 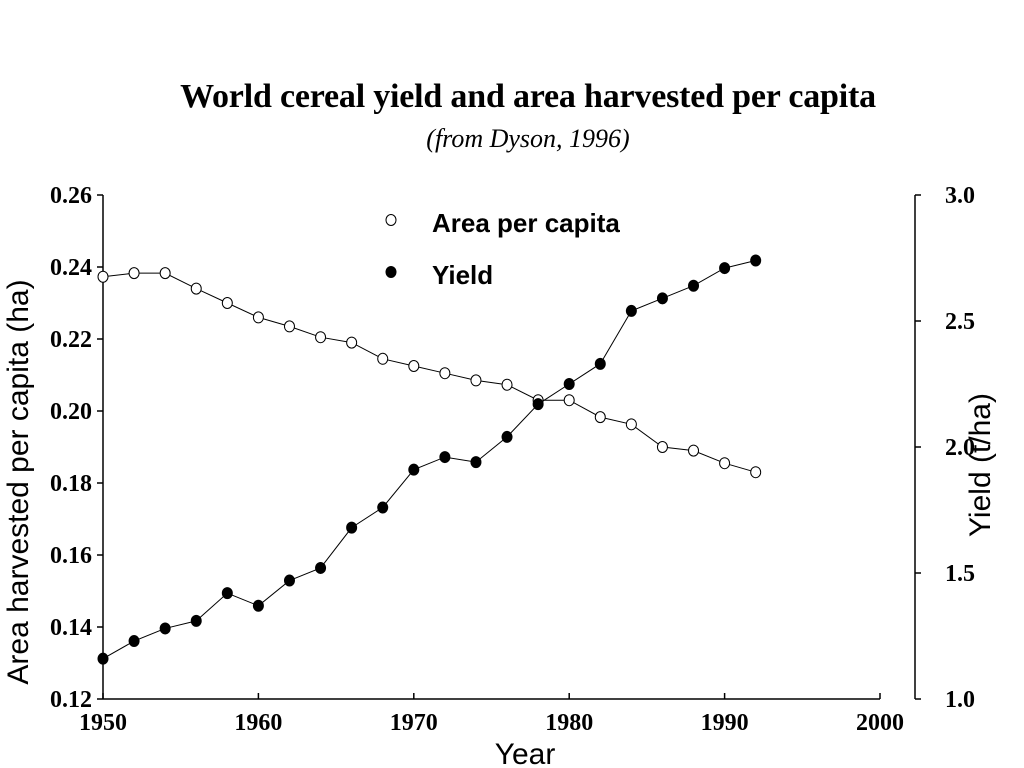 I want to click on legend: Area per capita Yield, so click(x=502, y=249).